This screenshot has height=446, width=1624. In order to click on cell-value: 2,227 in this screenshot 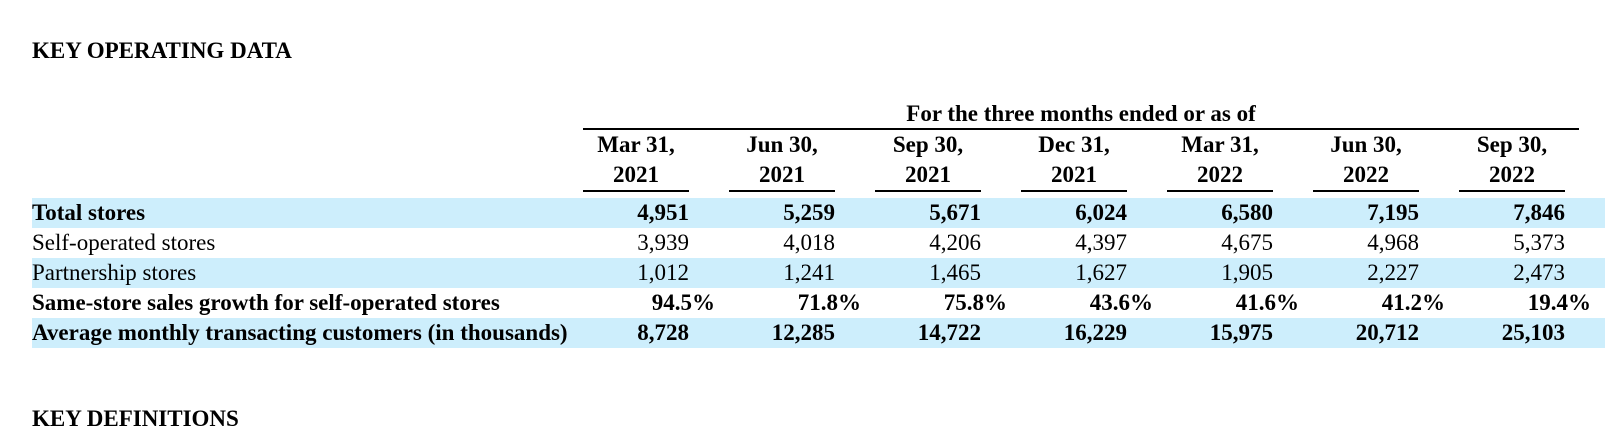, I will do `click(1386, 273)`.